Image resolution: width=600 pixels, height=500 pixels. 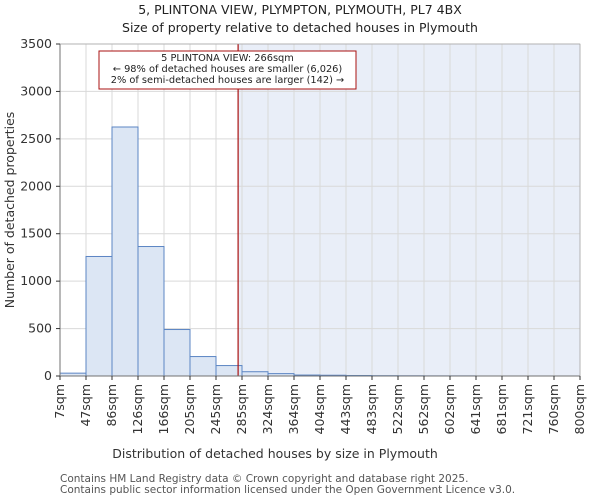 I want to click on x-tick-label: 285sqm, so click(x=241, y=409).